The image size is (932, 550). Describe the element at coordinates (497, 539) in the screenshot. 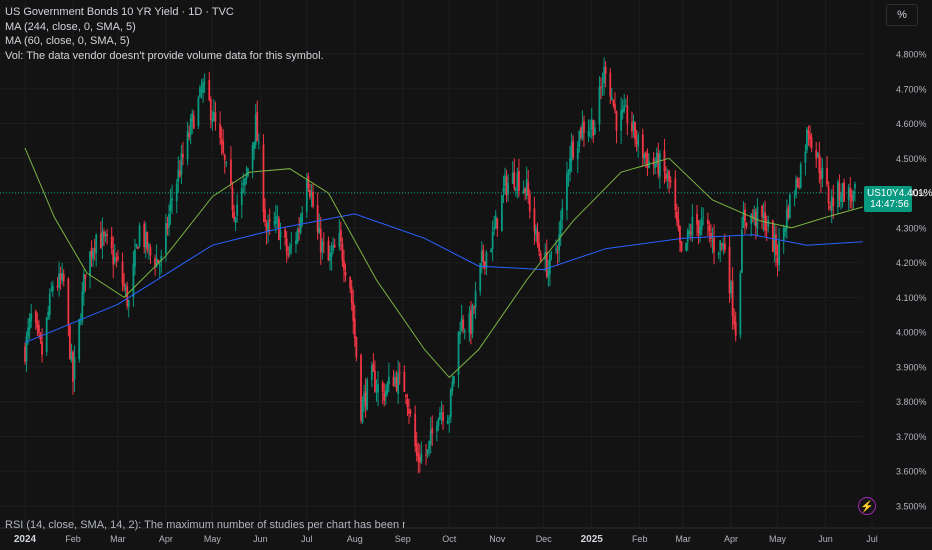

I see `x-tick-label: Nov` at that location.